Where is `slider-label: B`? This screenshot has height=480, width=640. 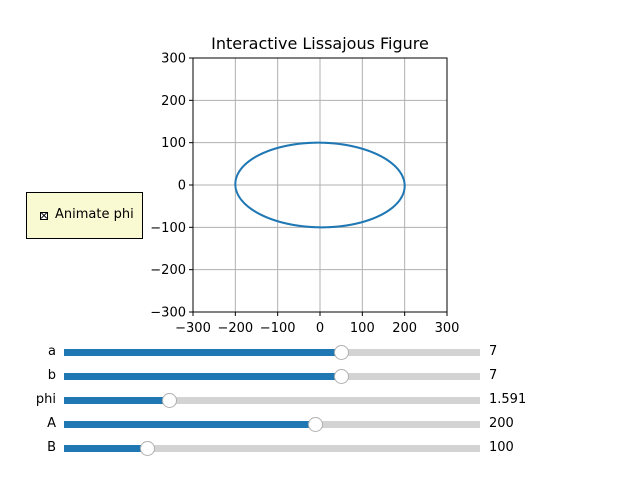
slider-label: B is located at coordinates (51, 447).